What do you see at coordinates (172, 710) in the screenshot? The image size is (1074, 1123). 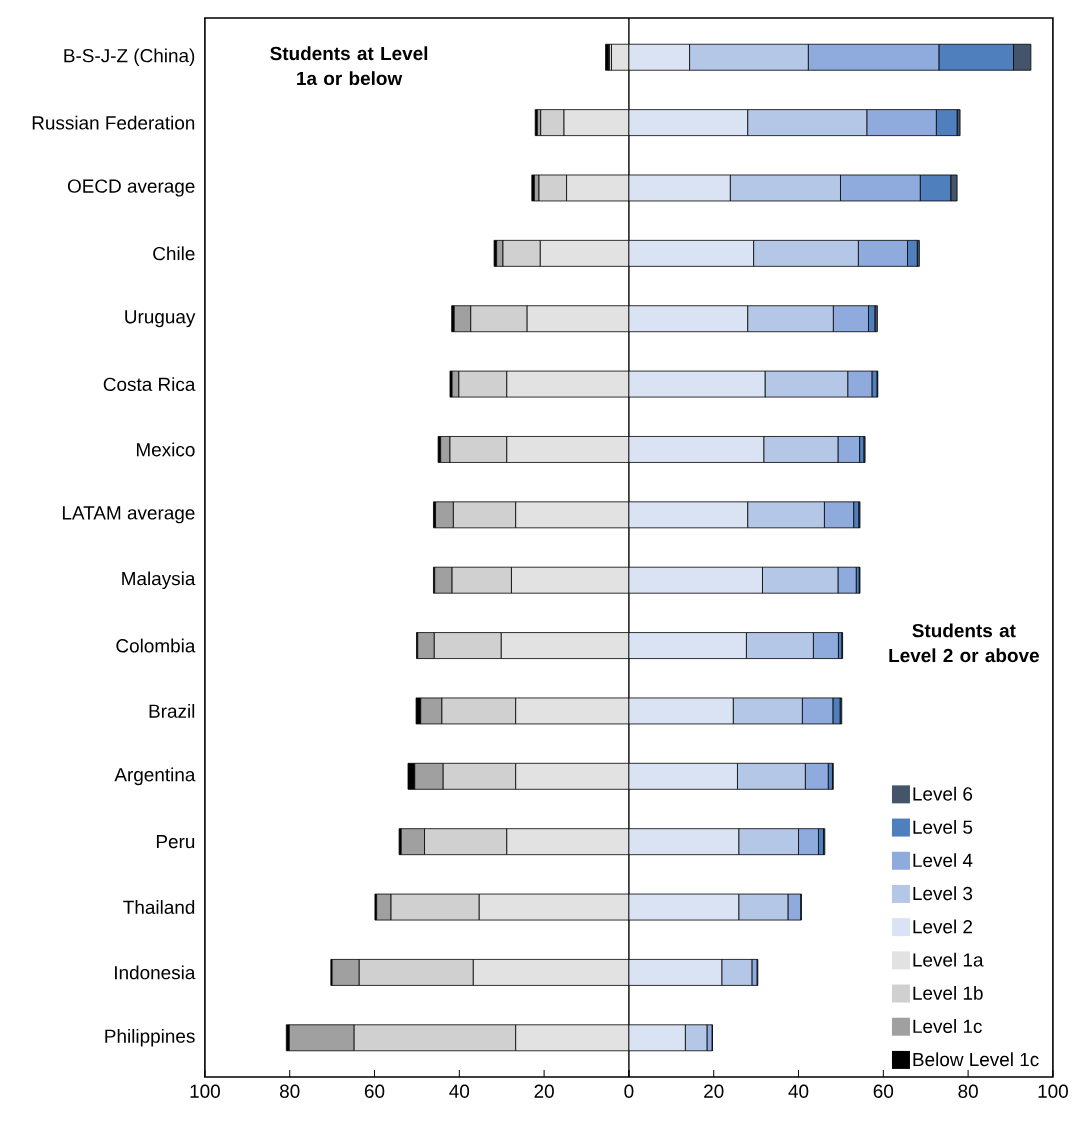 I see `y-tick-label: Brazil` at bounding box center [172, 710].